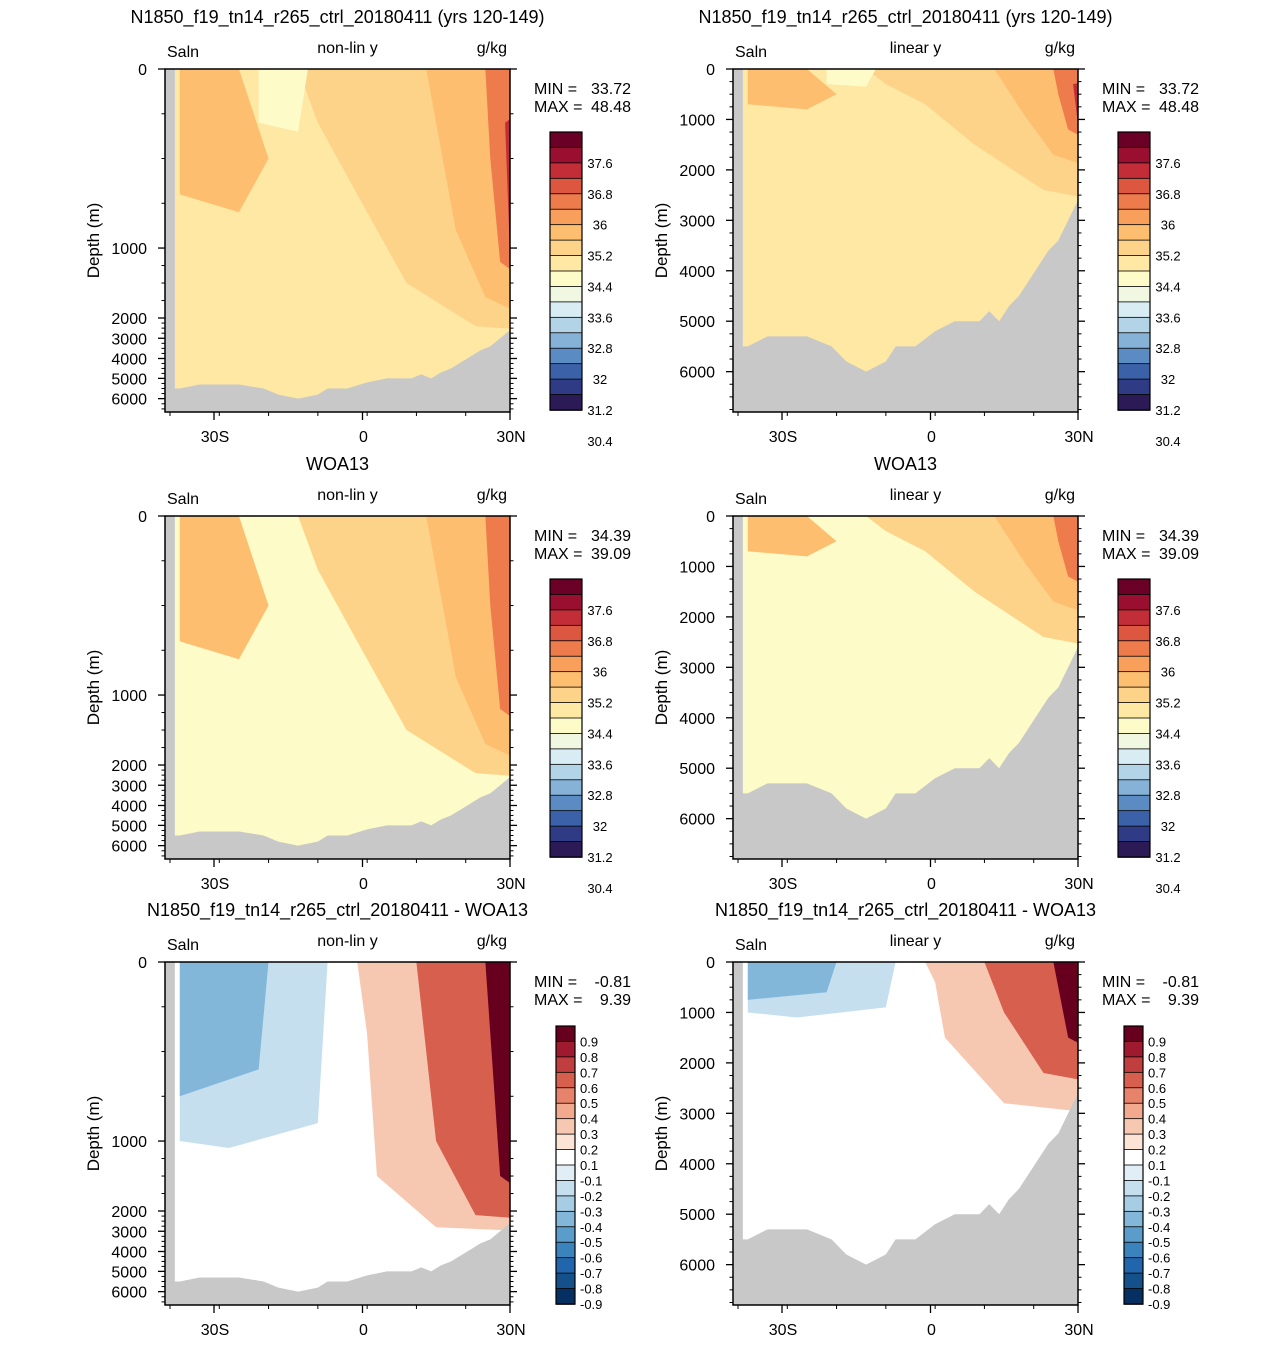 This screenshot has height=1345, width=1285. Describe the element at coordinates (1157, 1150) in the screenshot. I see `colorbar-label: 0.2` at that location.